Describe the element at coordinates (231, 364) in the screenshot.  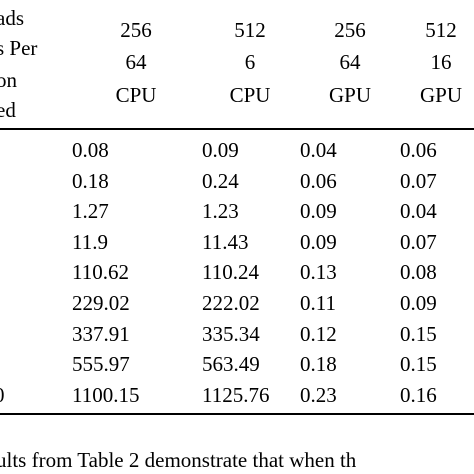
I see `cell: 563.49` at that location.